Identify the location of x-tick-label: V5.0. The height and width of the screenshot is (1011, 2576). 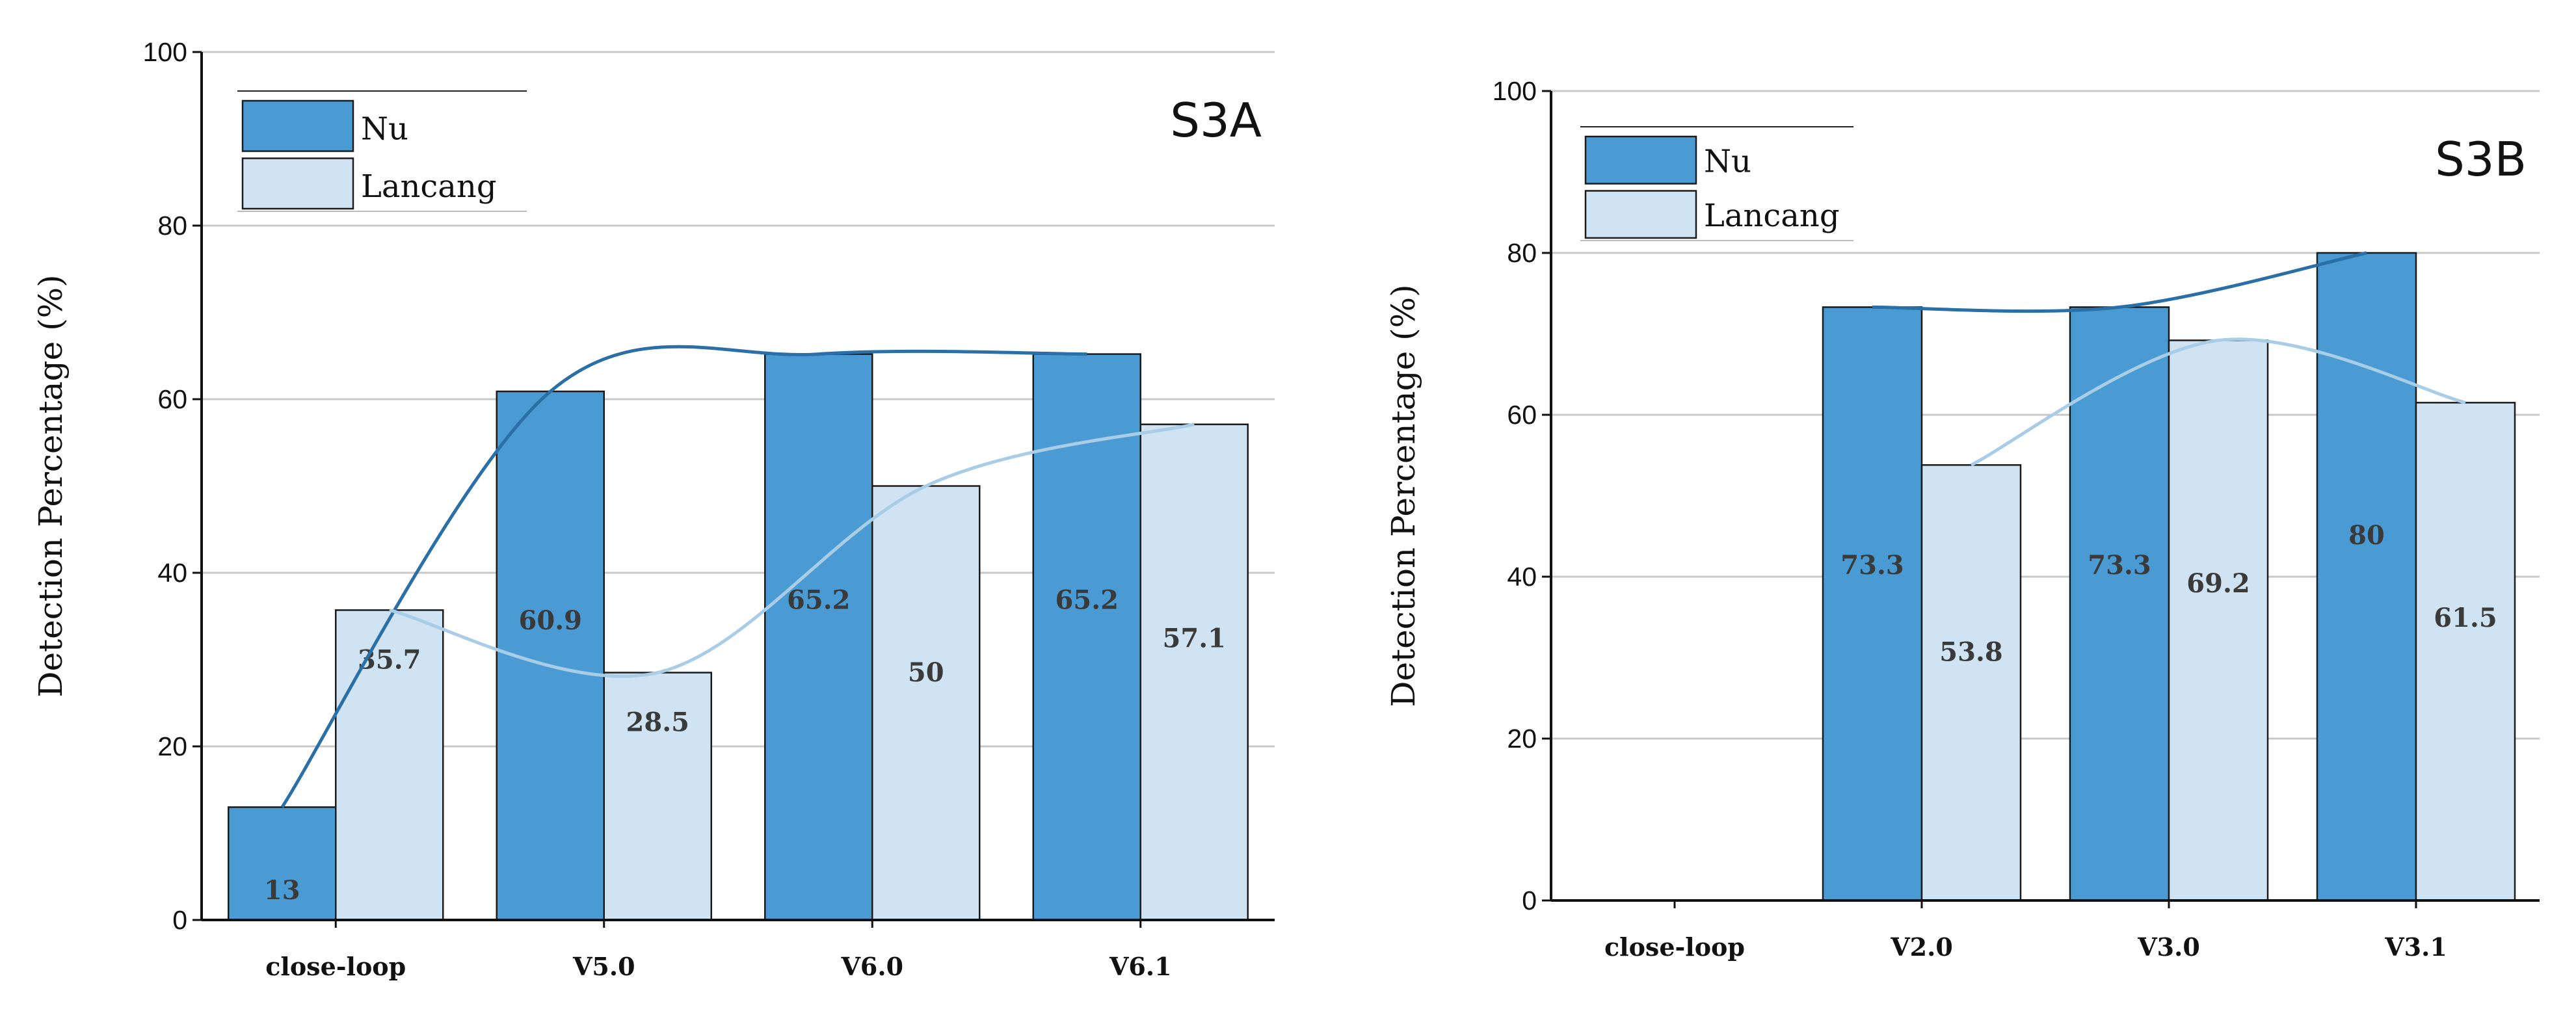
(603, 966).